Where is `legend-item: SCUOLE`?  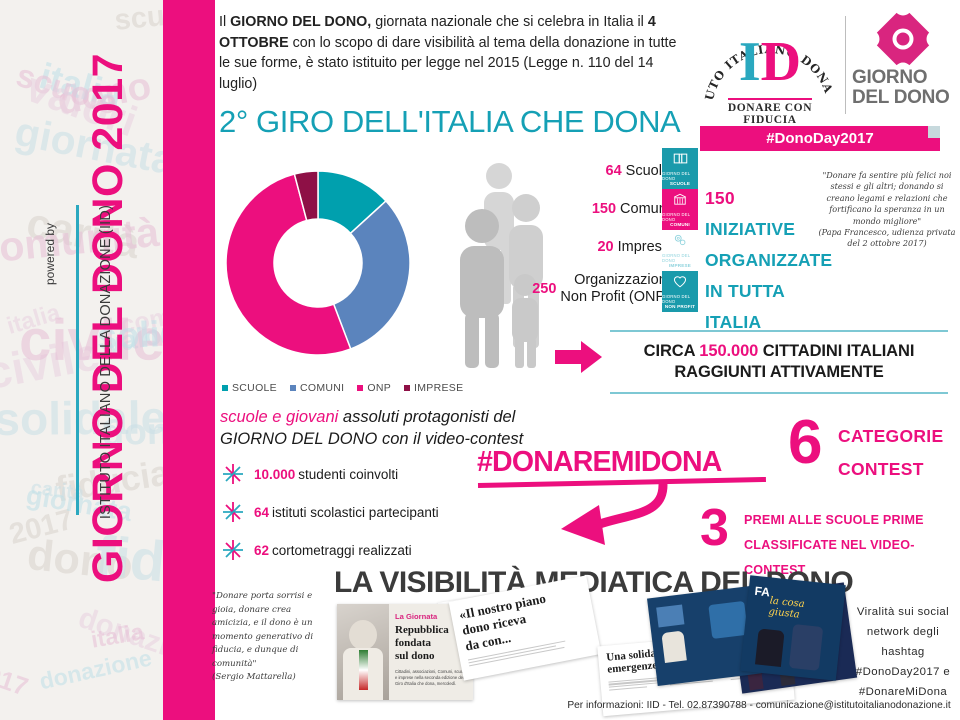 legend-item: SCUOLE is located at coordinates (249, 388).